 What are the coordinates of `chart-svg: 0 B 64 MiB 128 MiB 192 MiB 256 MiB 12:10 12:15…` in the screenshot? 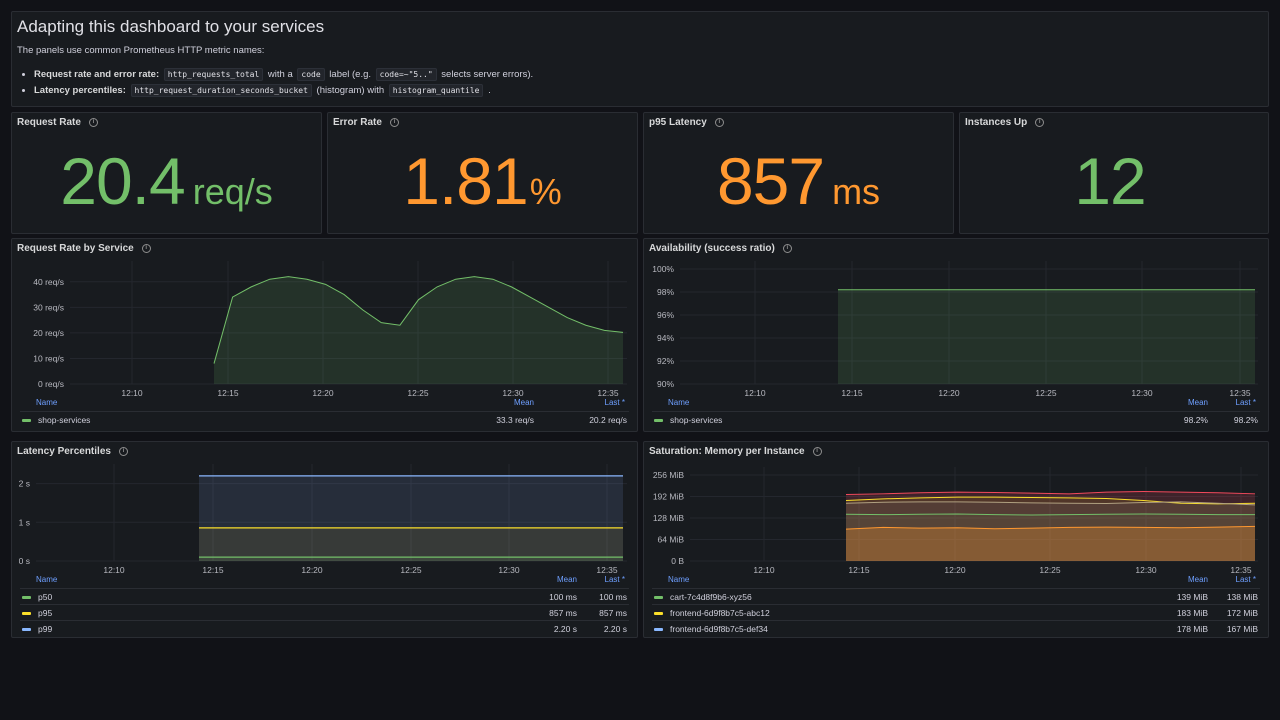 It's located at (955, 521).